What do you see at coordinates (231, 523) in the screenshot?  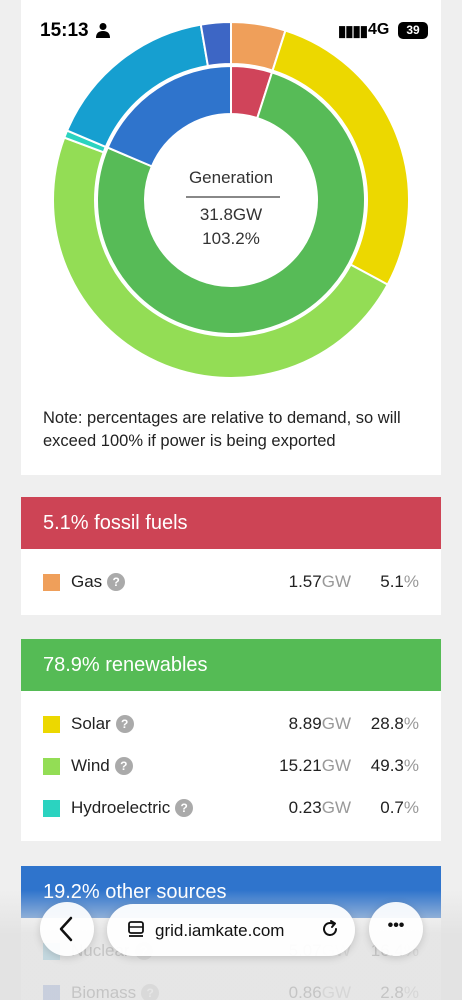 I see `fossil-fuels-heading: 5.1% fossil fuels` at bounding box center [231, 523].